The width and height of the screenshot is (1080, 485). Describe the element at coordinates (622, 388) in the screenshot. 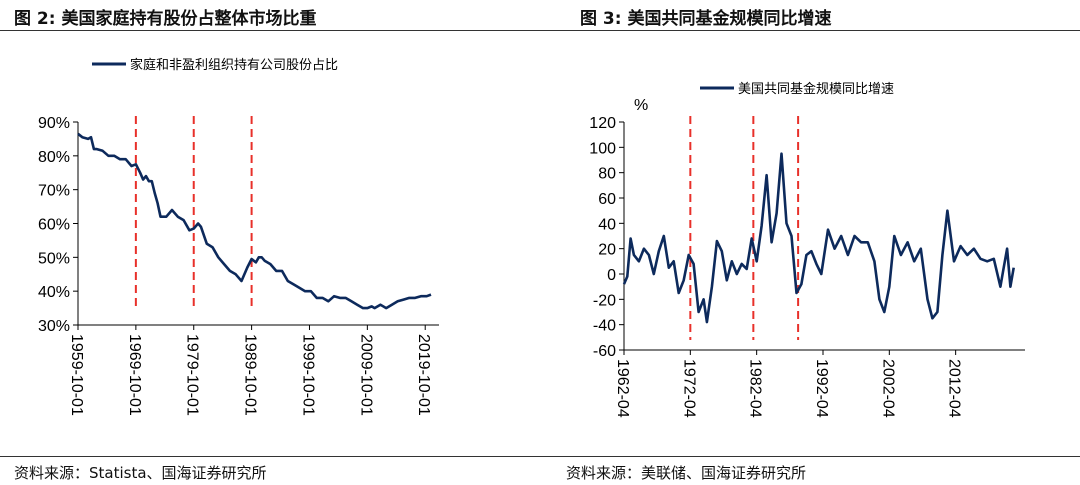

I see `x-tick-label: 1962-04` at that location.